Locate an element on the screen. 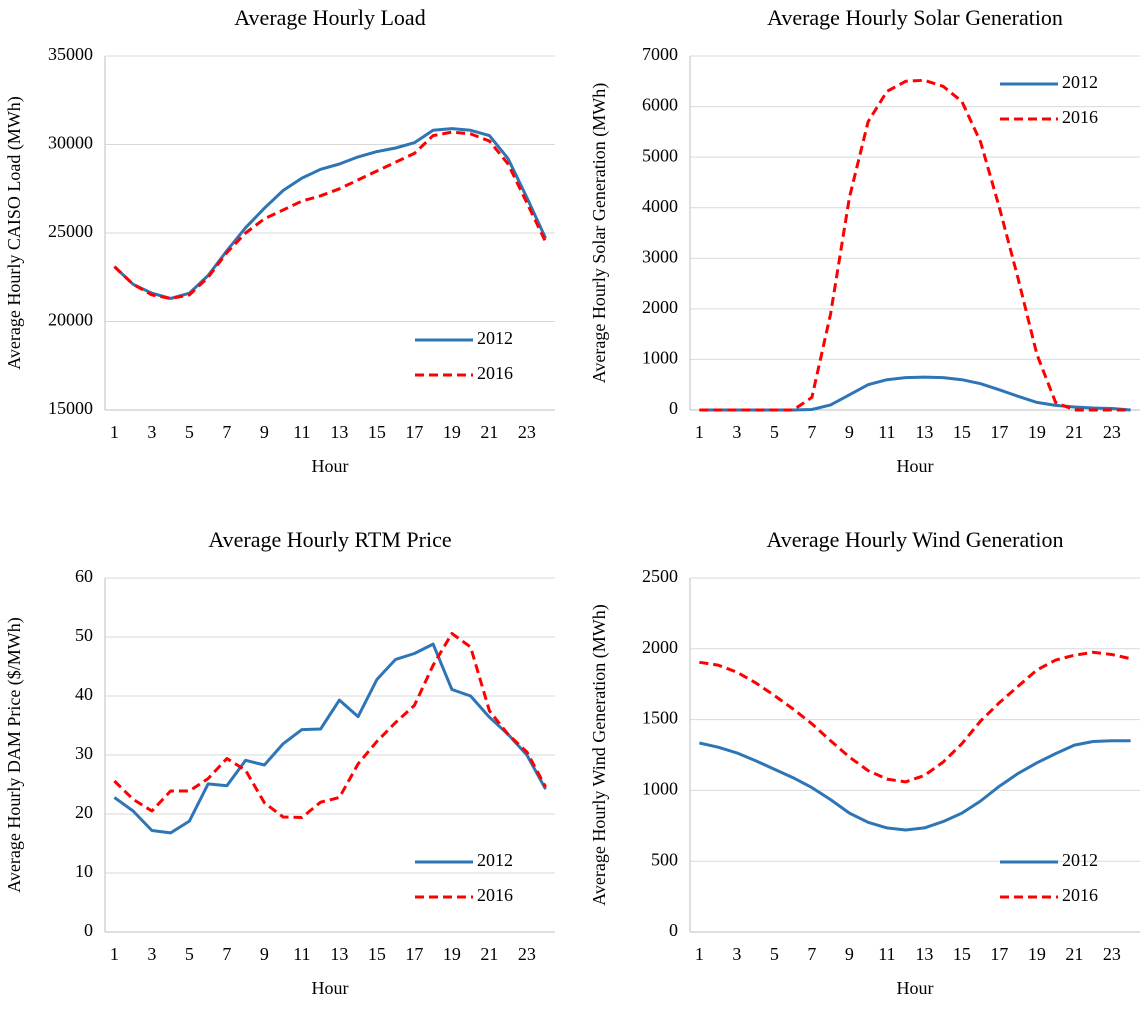 The width and height of the screenshot is (1146, 1014). y-axis-label: Average Hourly CAISO Load (MWh) is located at coordinates (14, 233).